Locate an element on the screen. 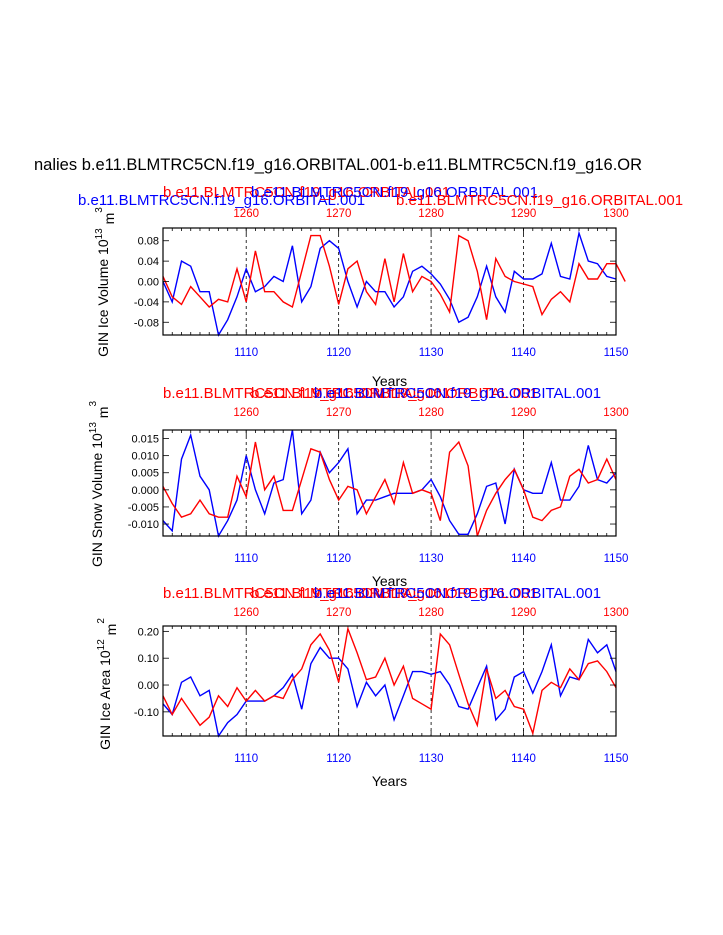  y-tick-label: -0.005 is located at coordinates (143, 508).